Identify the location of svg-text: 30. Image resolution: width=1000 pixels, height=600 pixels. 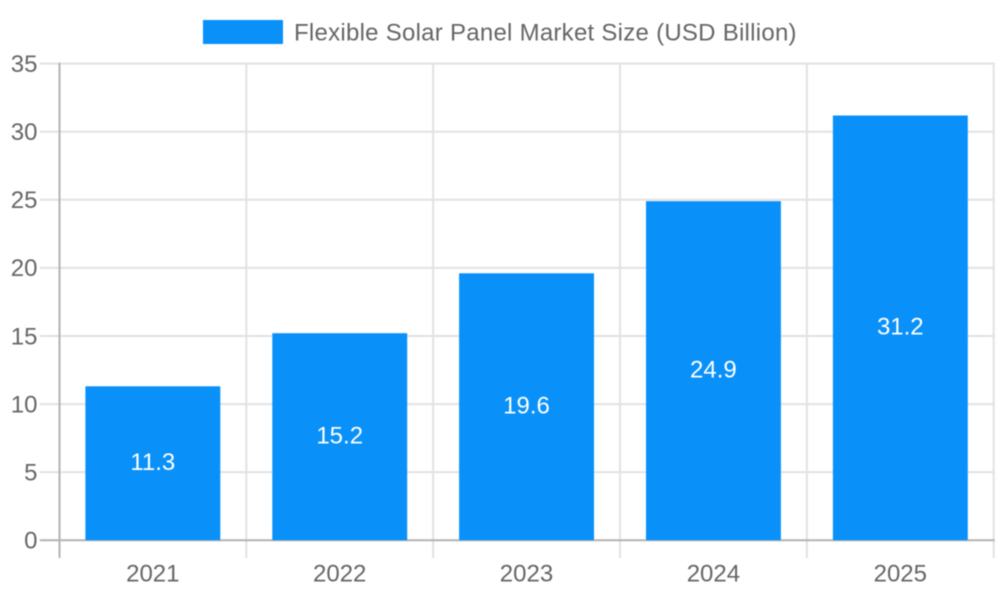
(24, 132).